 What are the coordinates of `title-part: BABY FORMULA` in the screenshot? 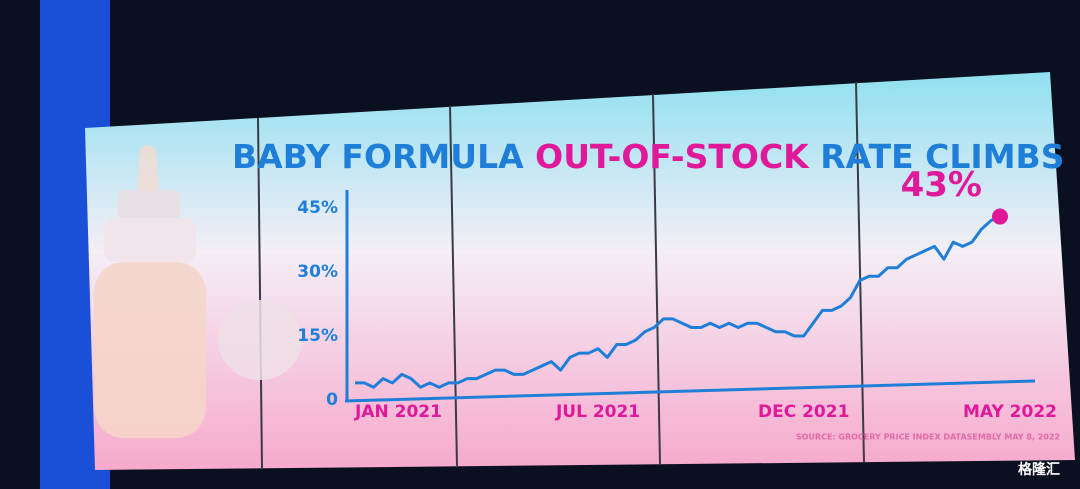 It's located at (378, 156).